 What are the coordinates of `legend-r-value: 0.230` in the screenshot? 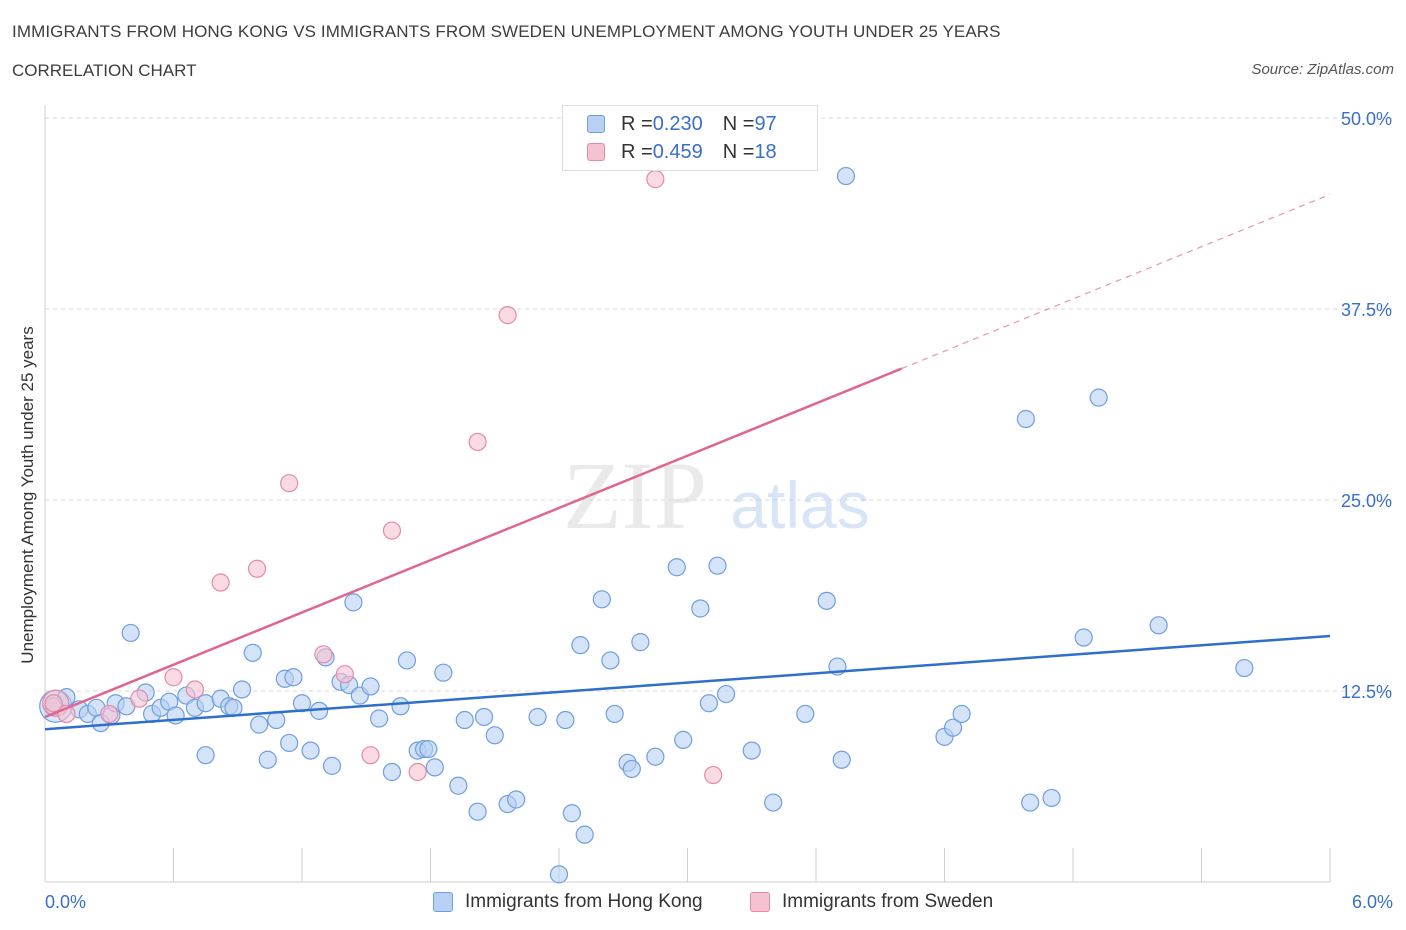 It's located at (677, 123).